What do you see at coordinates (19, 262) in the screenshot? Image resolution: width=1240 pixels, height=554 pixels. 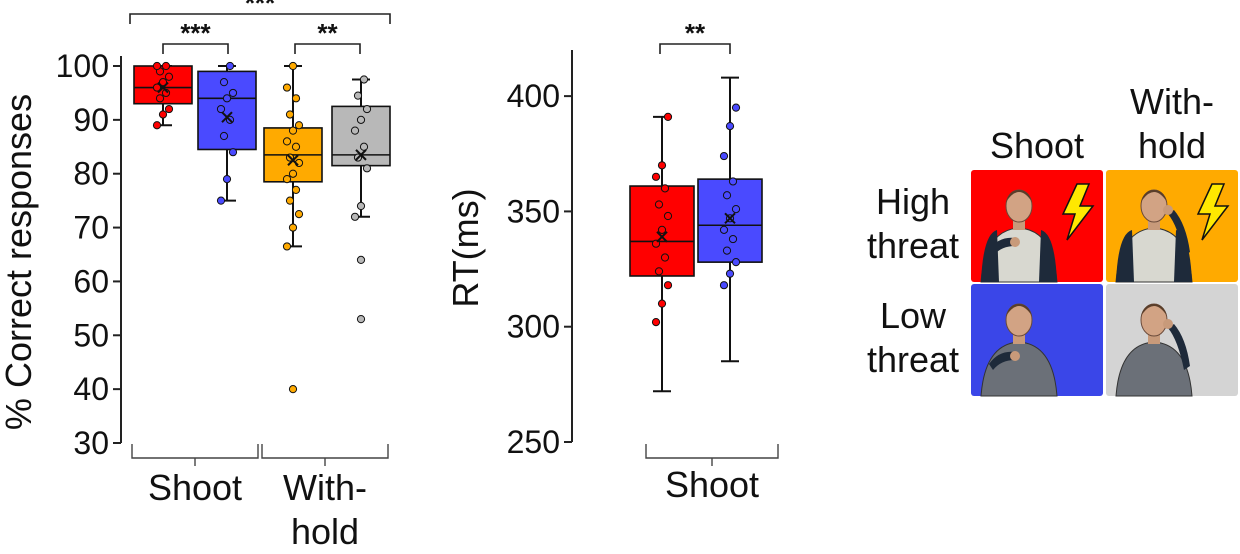 I see `chart1-ylabel: % Correct responses` at bounding box center [19, 262].